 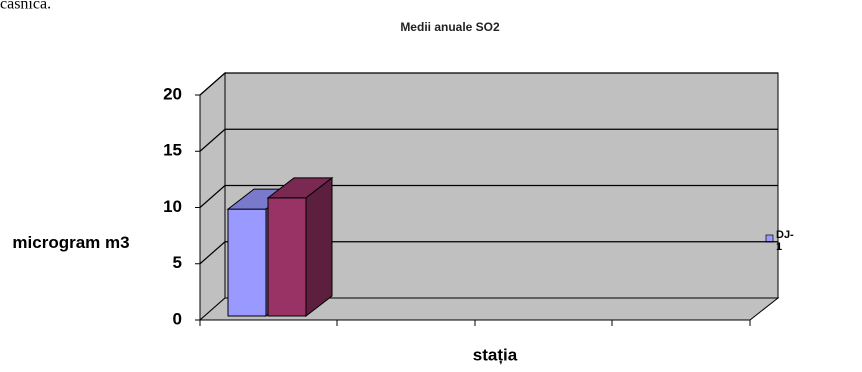 What do you see at coordinates (785, 241) in the screenshot?
I see `legend-label: DJ-1` at bounding box center [785, 241].